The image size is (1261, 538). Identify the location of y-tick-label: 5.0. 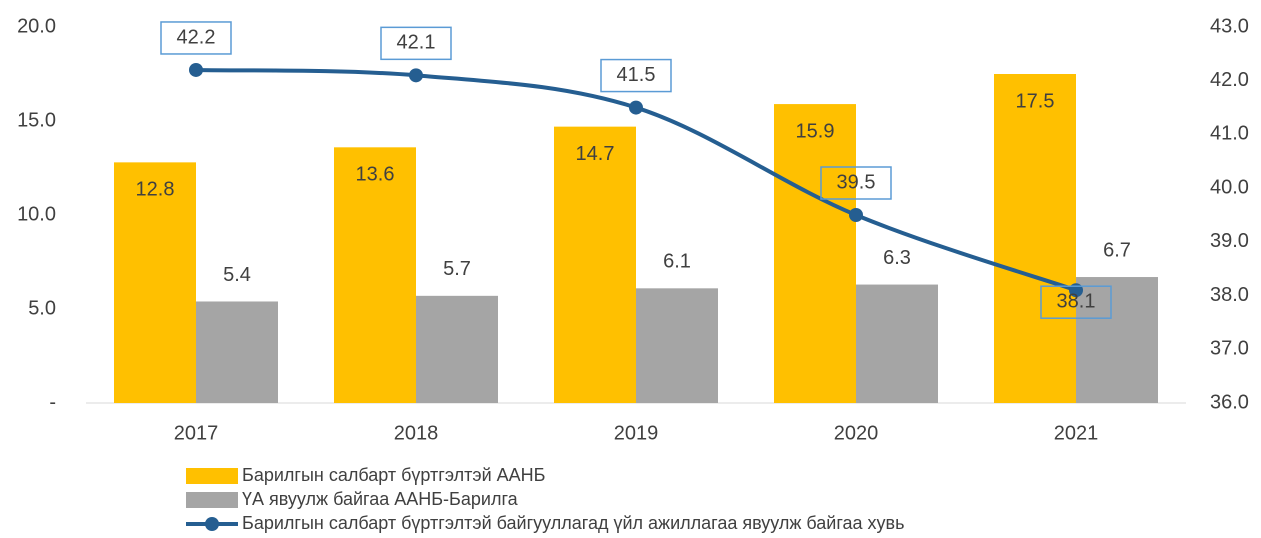
(42, 308).